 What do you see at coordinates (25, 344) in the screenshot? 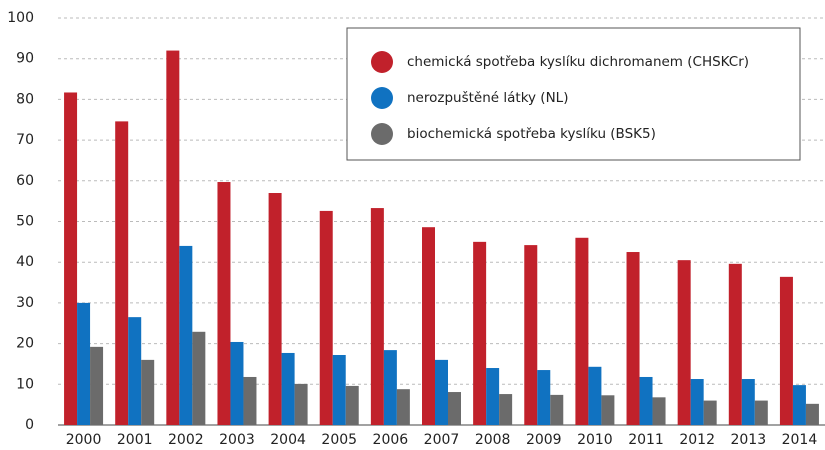
I see `y-tick-label: 20` at bounding box center [25, 344].